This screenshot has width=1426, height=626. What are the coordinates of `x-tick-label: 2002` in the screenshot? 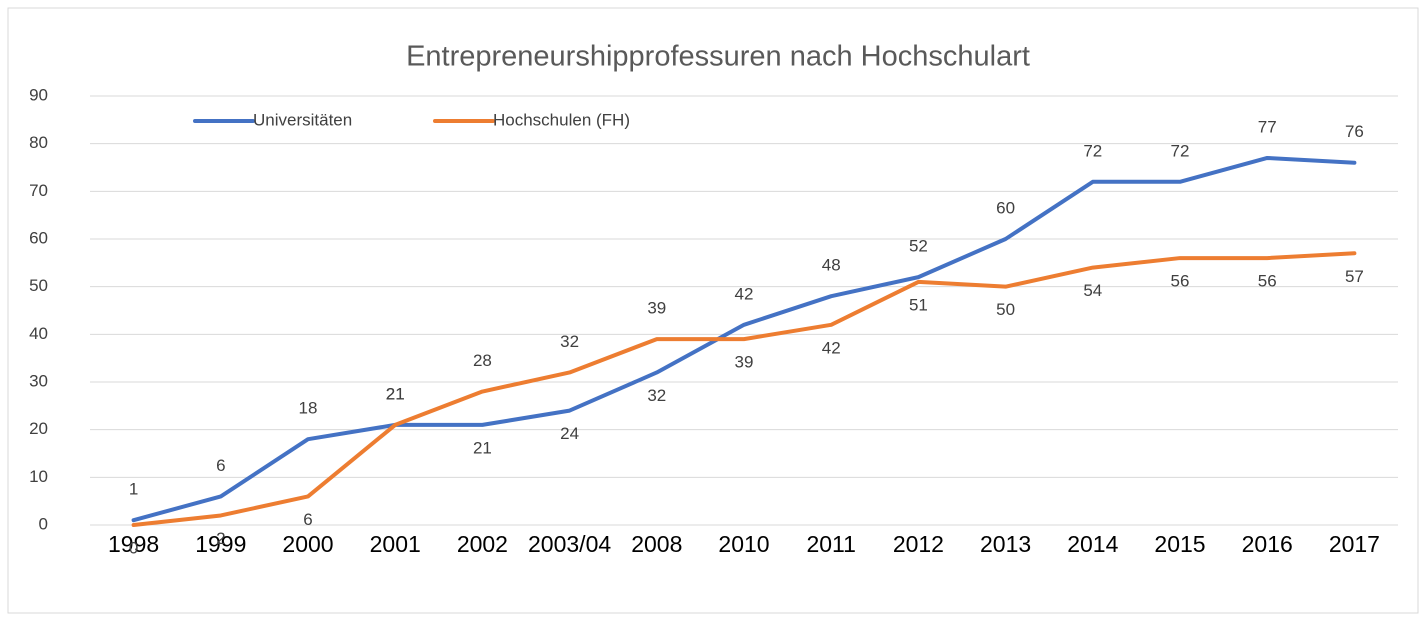 It's located at (482, 544).